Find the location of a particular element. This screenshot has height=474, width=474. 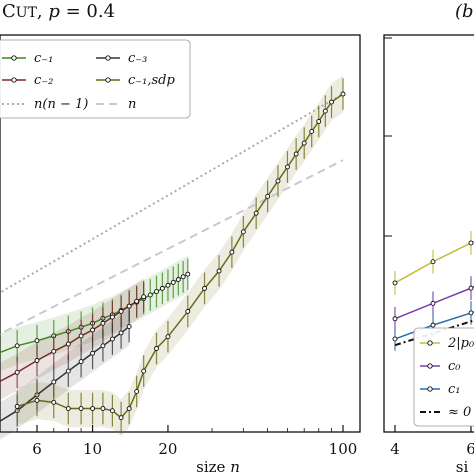

legend-label: c₋₁ is located at coordinates (43, 58).